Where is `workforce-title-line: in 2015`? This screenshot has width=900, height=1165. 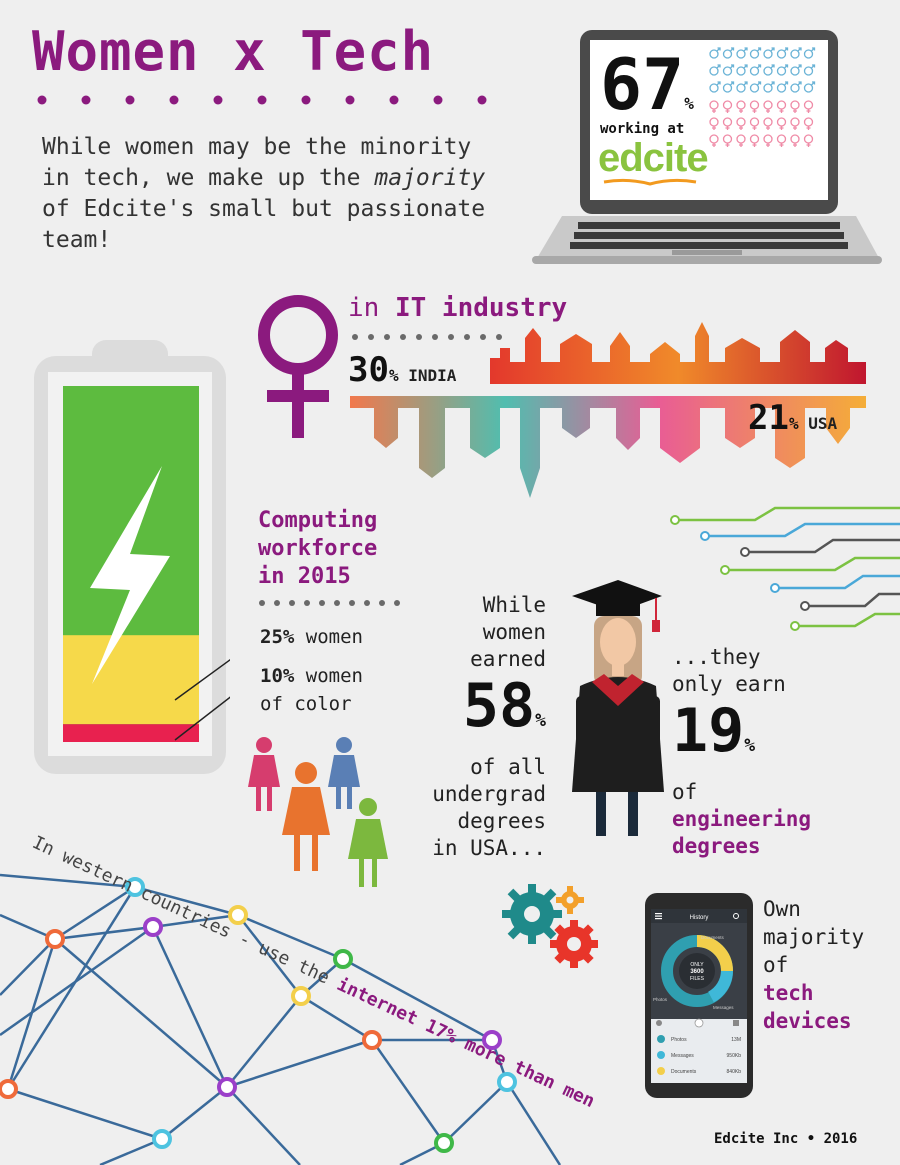
workforce-title-line: in 2015 is located at coordinates (304, 576).